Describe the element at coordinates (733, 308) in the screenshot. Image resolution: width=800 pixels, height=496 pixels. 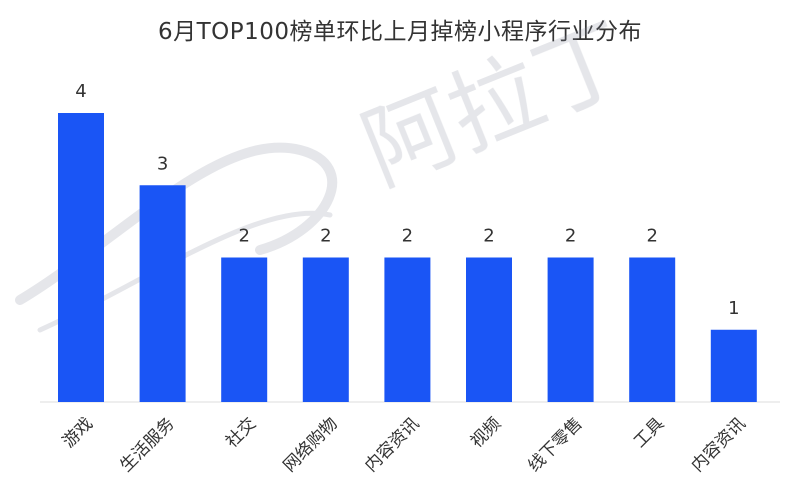
I see `data-label-8: 1` at that location.